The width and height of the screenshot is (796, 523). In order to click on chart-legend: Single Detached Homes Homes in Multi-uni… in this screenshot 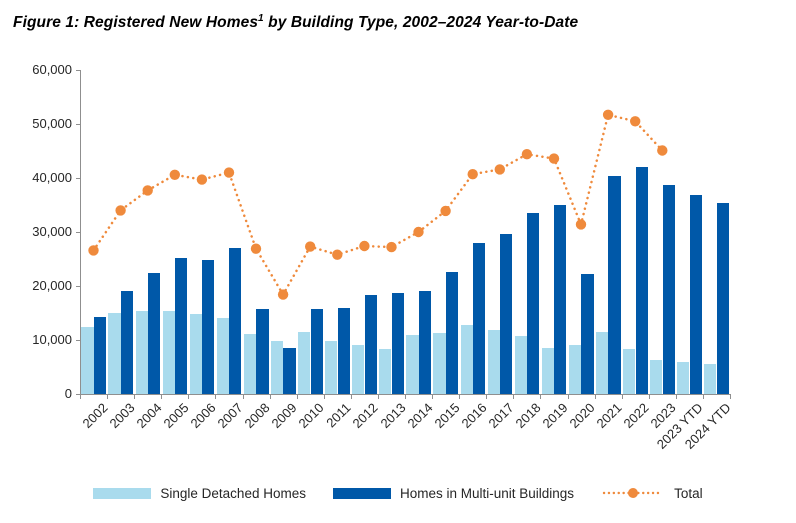, I will do `click(398, 493)`.